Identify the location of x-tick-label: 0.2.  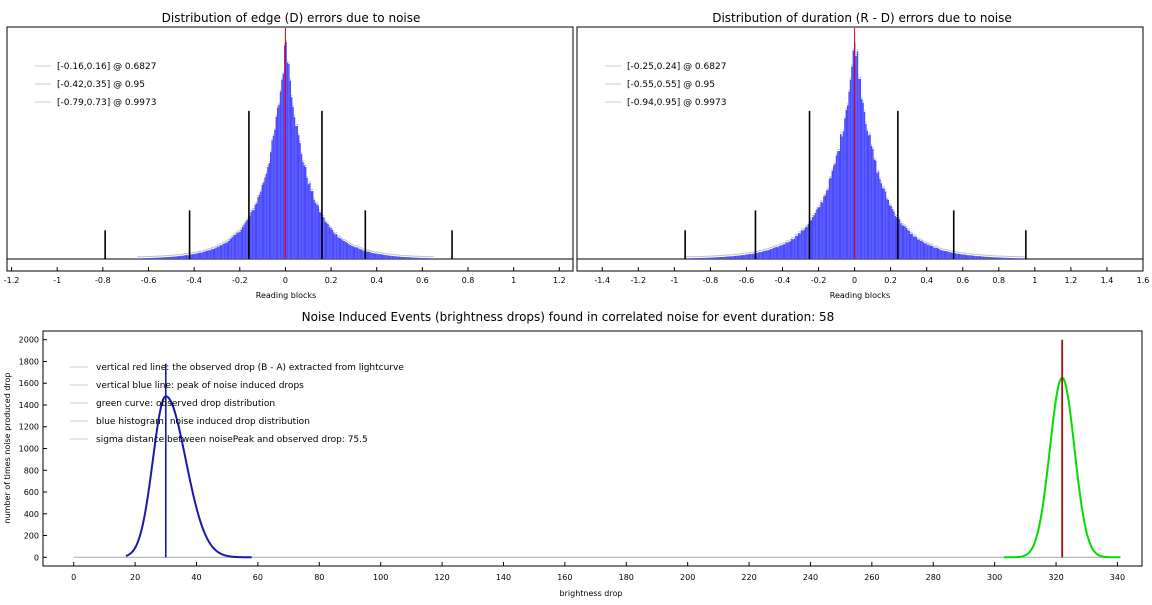
(331, 280).